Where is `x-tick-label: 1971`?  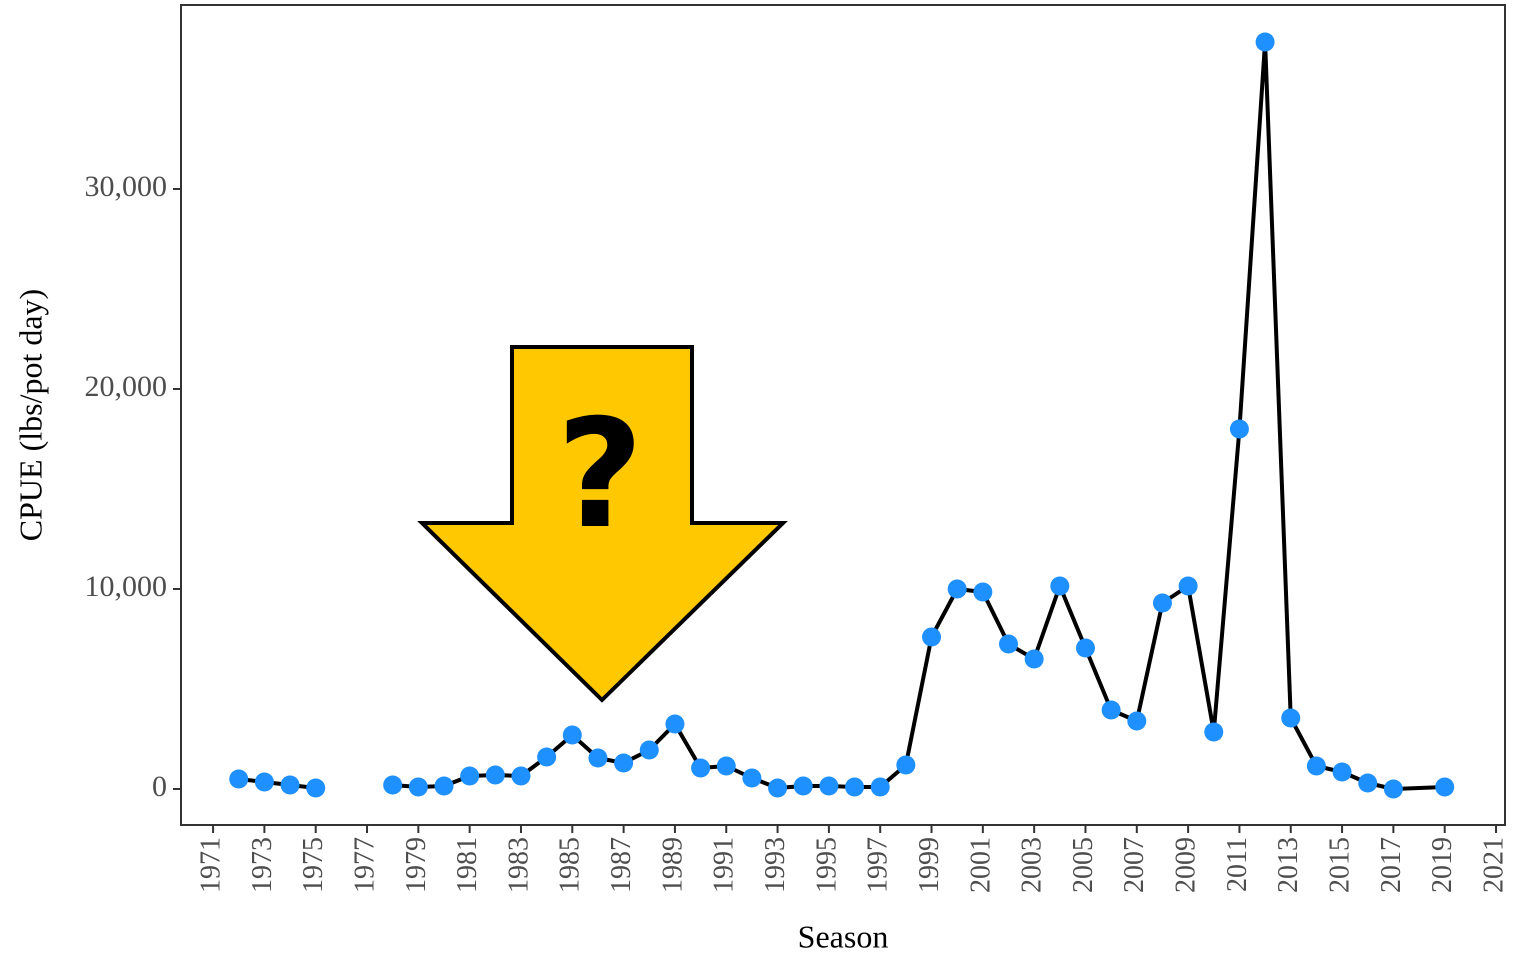 x-tick-label: 1971 is located at coordinates (210, 865).